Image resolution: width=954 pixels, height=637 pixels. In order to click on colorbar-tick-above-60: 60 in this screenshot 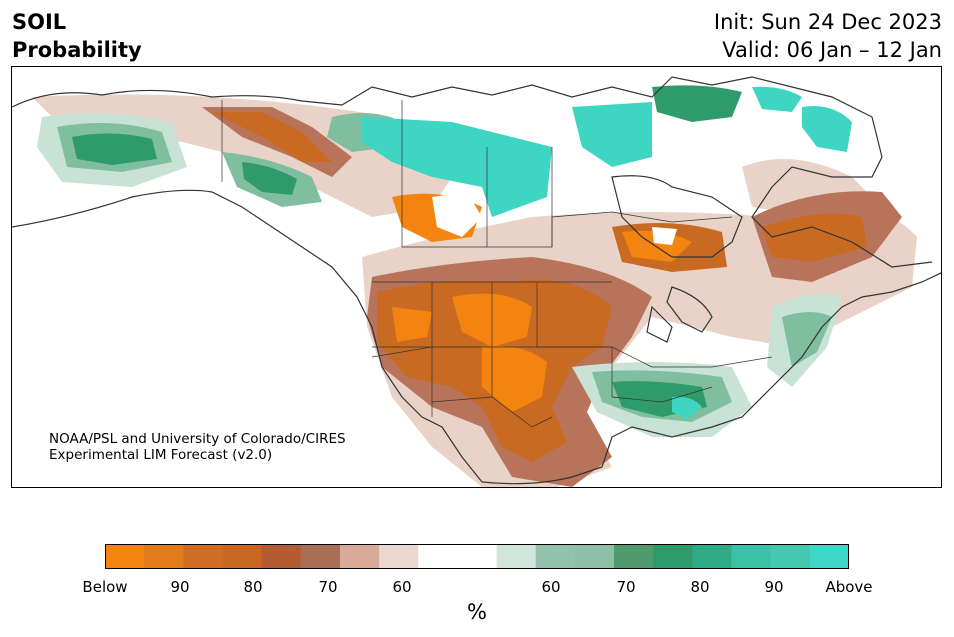, I will do `click(551, 587)`.